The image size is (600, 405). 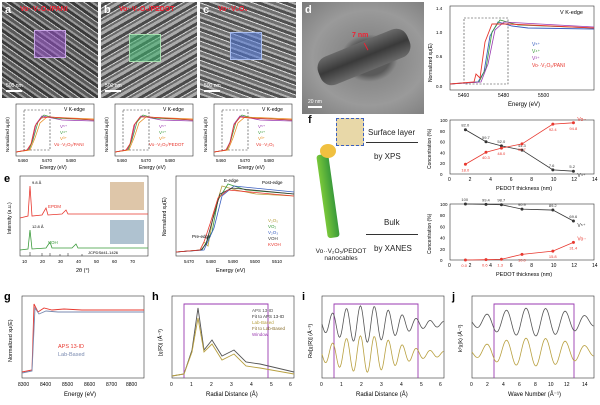 What do you see at coordinates (231, 180) in the screenshot?
I see `e2-ann-e: E-edge` at bounding box center [231, 180].